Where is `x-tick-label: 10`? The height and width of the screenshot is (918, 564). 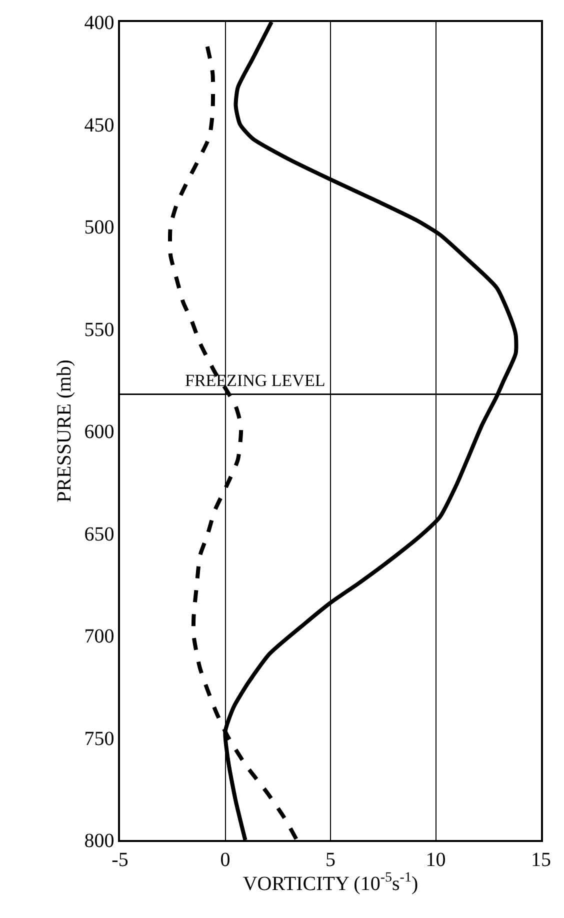
x-tick-label: 10 is located at coordinates (436, 859).